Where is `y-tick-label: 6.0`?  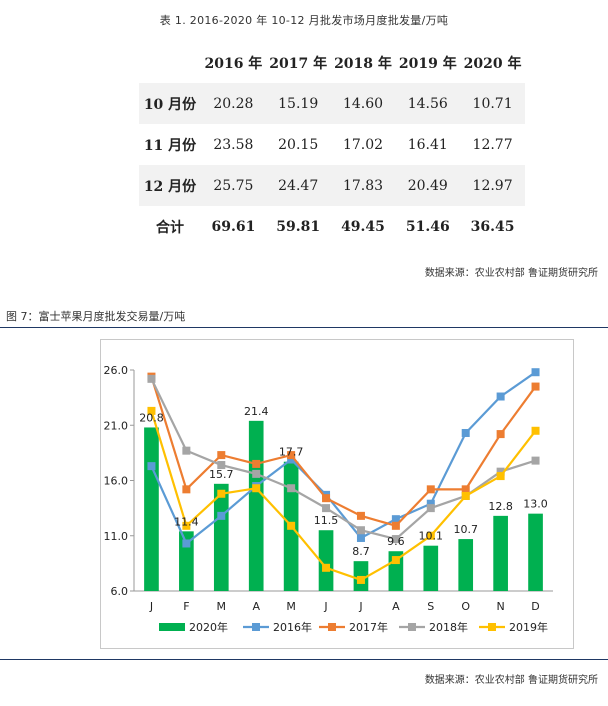
y-tick-label: 6.0 is located at coordinates (120, 591).